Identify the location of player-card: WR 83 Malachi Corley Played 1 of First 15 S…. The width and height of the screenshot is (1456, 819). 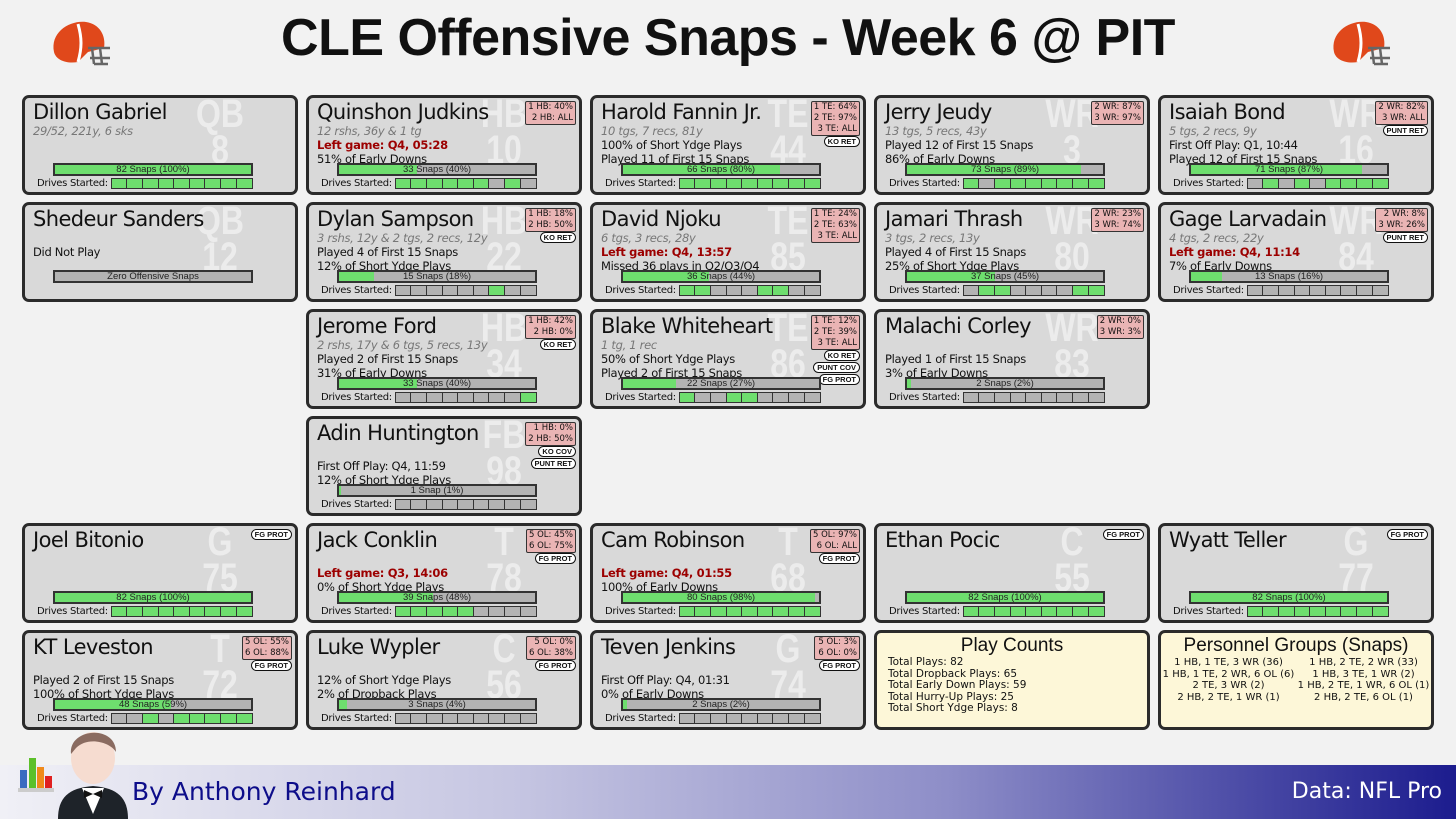
(1012, 359).